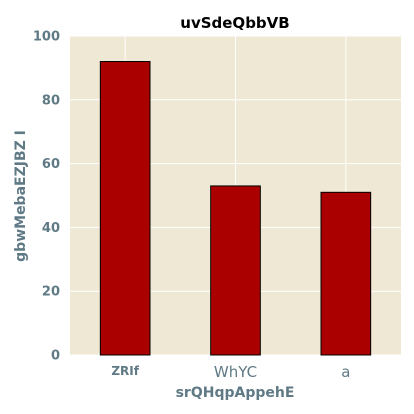  Describe the element at coordinates (21, 196) in the screenshot. I see `y-axis-label: gbwMebaEZJBZ I` at that location.